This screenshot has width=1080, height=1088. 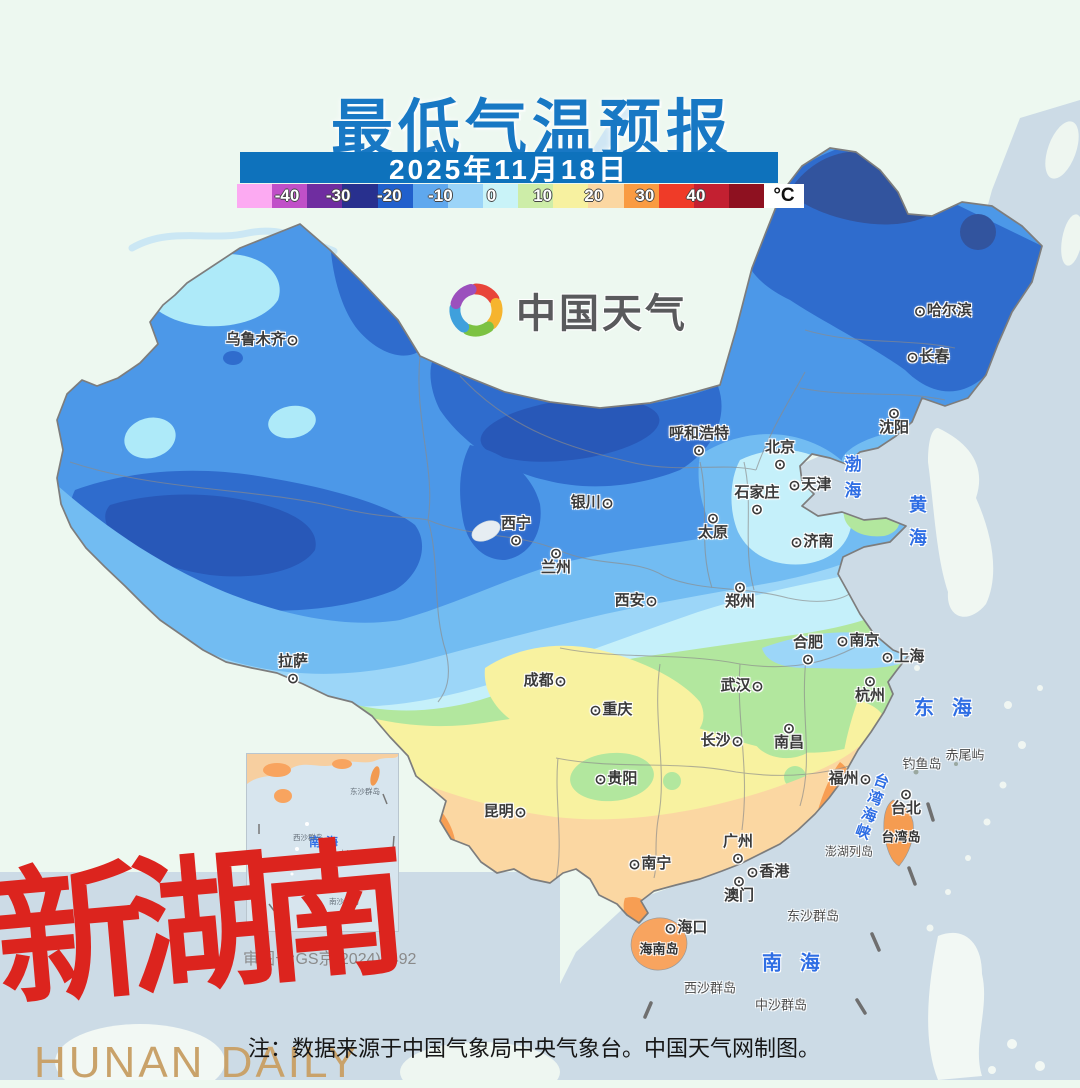 What do you see at coordinates (901, 837) in the screenshot?
I see `island-label: 台湾岛` at bounding box center [901, 837].